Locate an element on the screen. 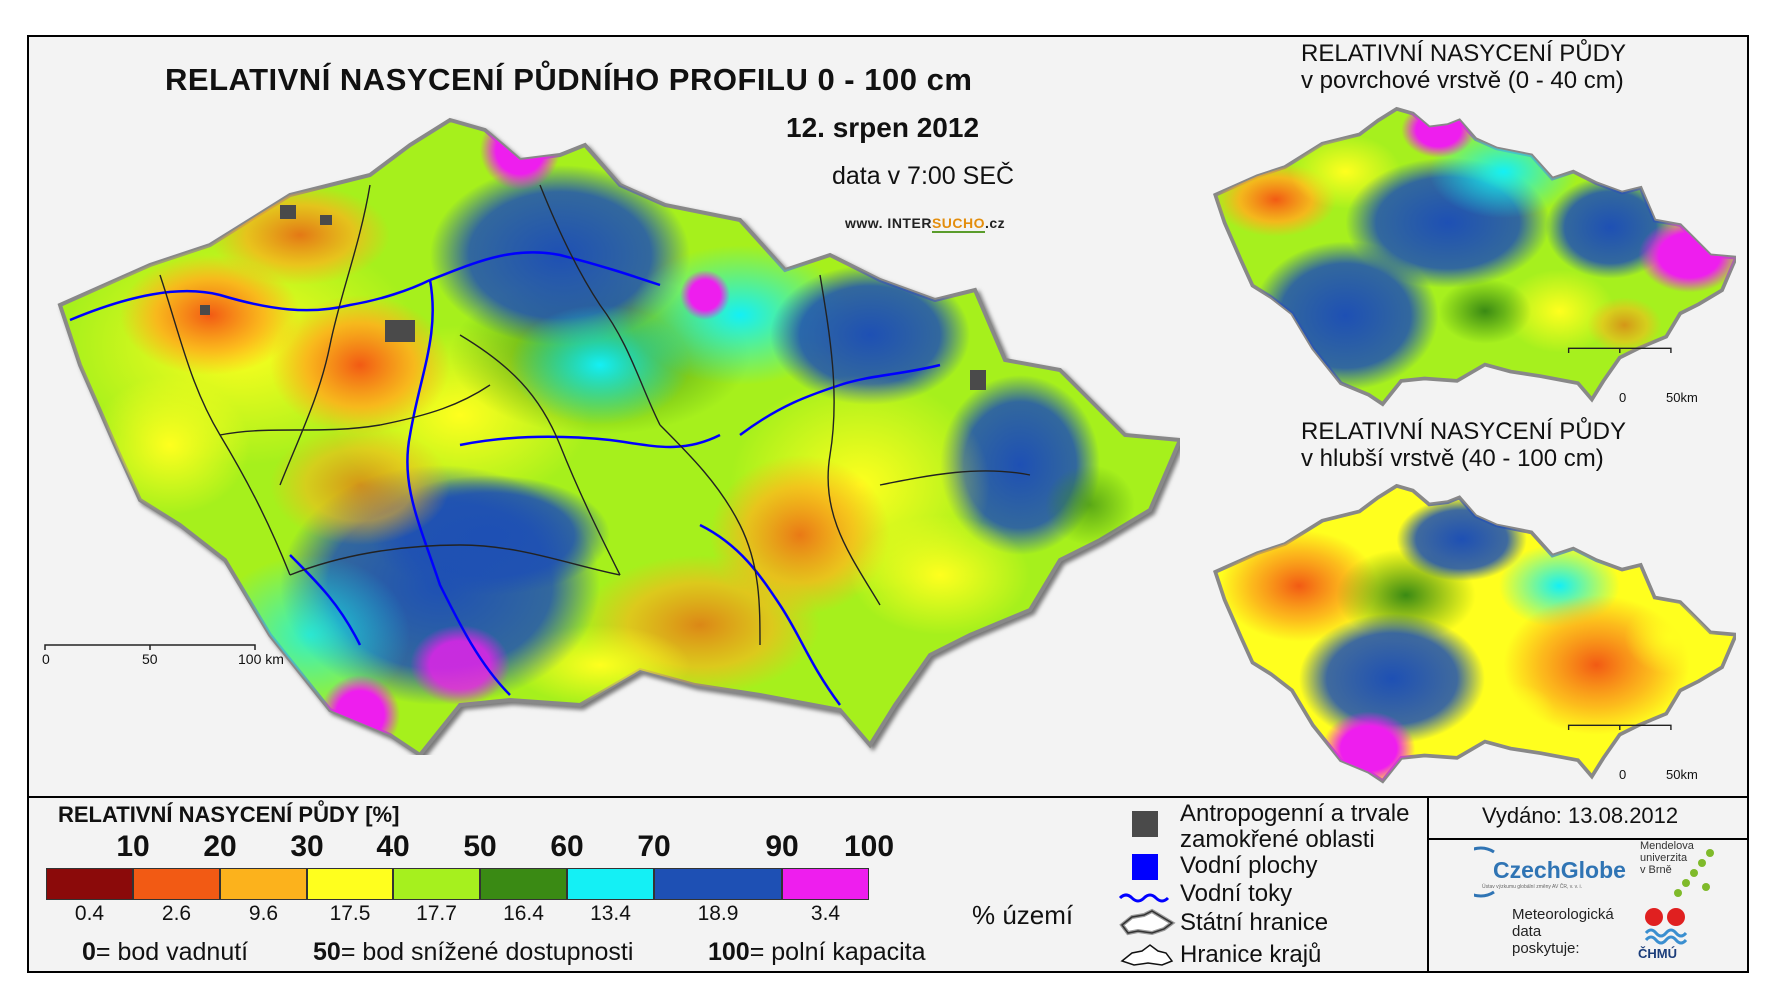 The image size is (1772, 1003). legend-tick-label: 30 is located at coordinates (307, 846).